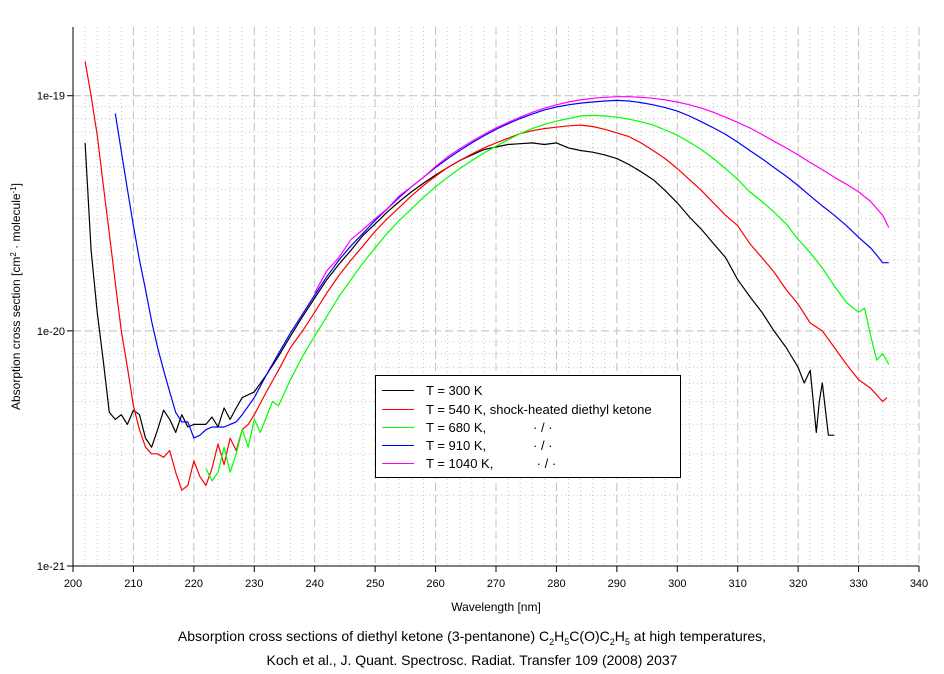 The height and width of the screenshot is (674, 944). I want to click on formula-text: C(O)C, so click(589, 636).